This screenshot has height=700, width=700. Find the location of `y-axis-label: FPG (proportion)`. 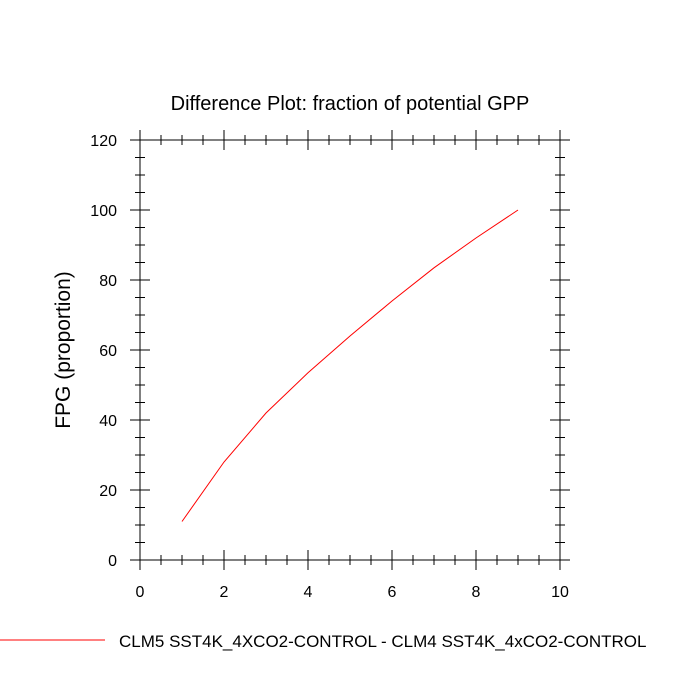

y-axis-label: FPG (proportion) is located at coordinates (63, 350).